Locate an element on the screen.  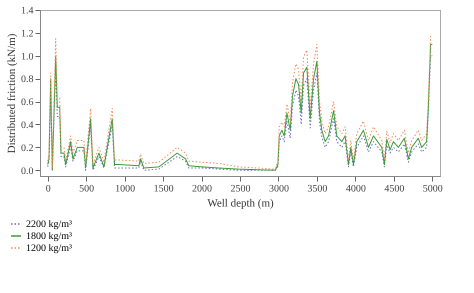
y-tick-label: 0.8 is located at coordinates (27, 80).